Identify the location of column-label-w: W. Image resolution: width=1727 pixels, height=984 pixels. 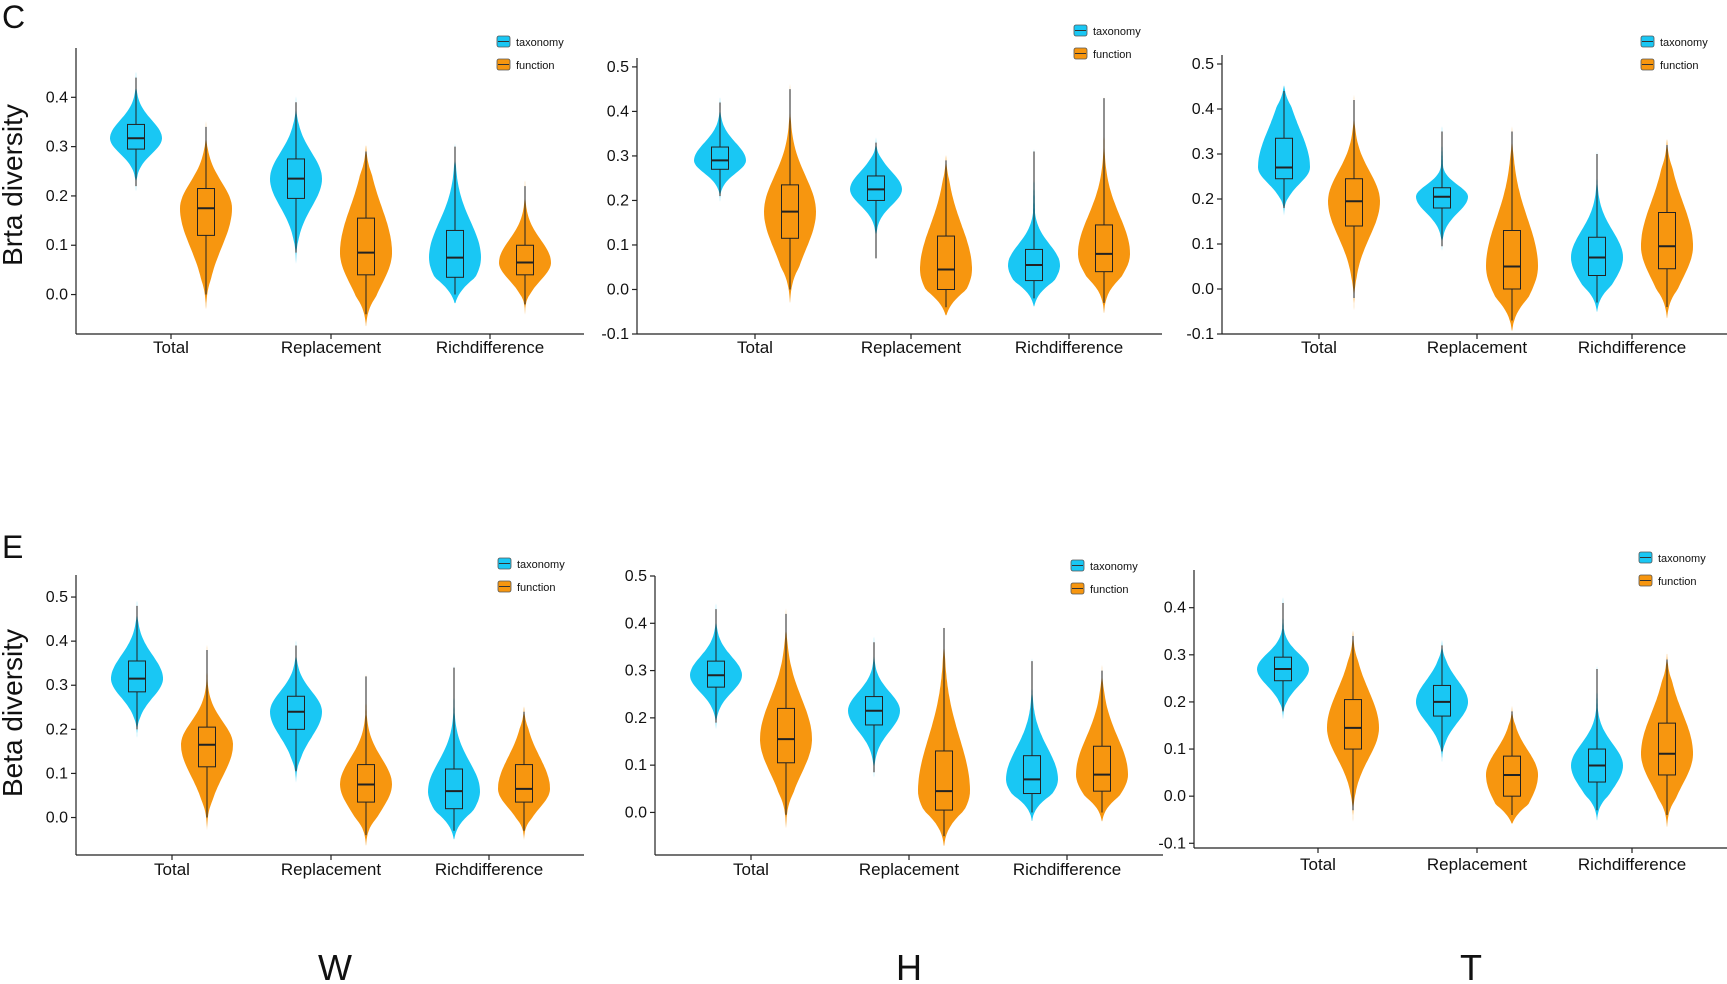
(335, 965).